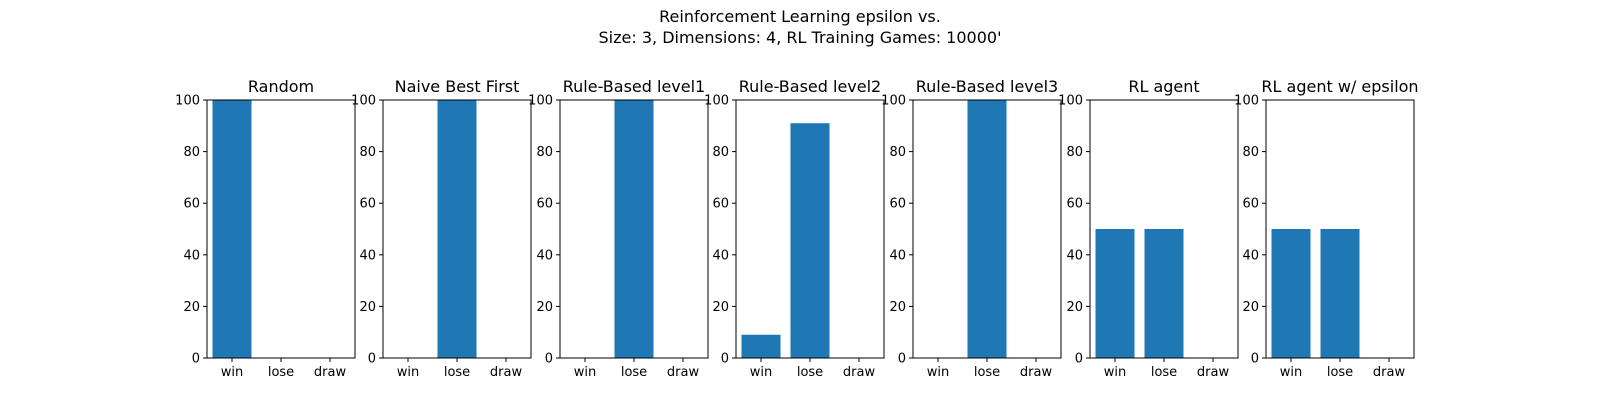 The image size is (1600, 404). I want to click on subplot-title: Rule-Based level3, so click(987, 86).